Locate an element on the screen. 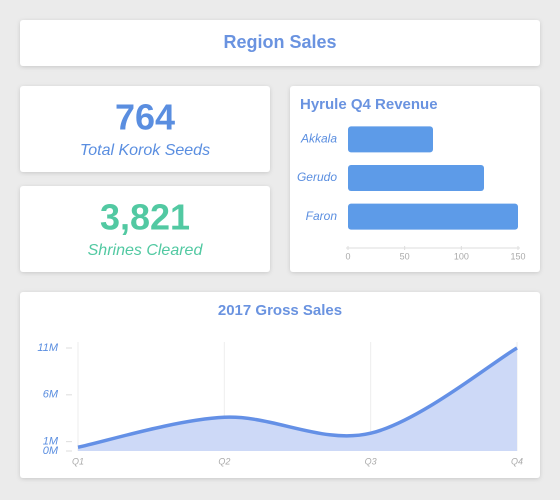 The image size is (560, 500). x-tick-label: Q2 is located at coordinates (224, 461).